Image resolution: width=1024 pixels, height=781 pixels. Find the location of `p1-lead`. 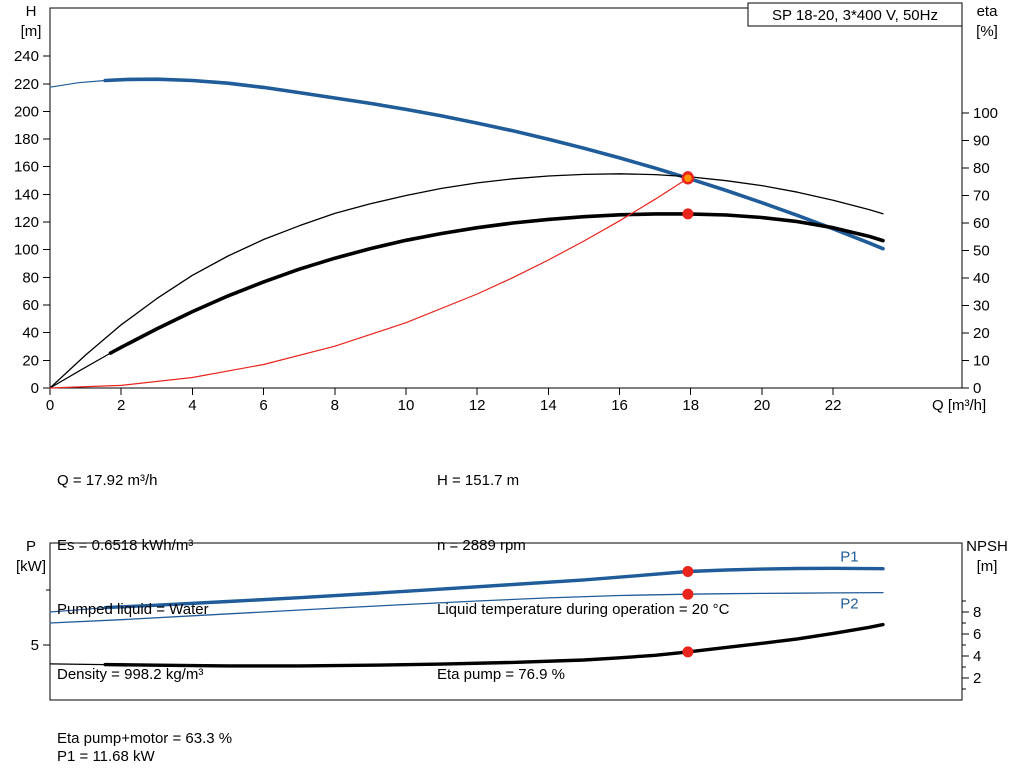

p1-lead is located at coordinates (77, 609).